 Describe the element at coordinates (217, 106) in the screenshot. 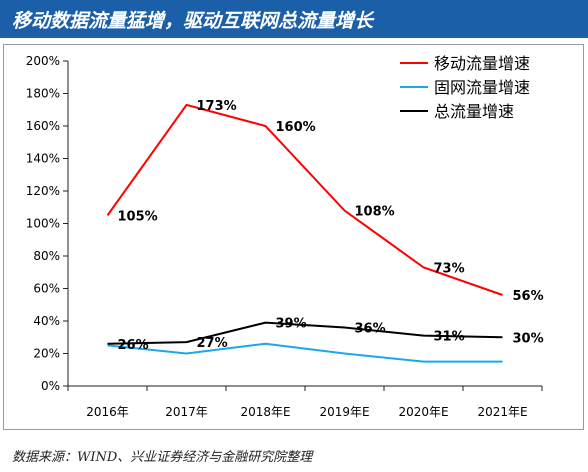

I see `data-label: 173%` at that location.